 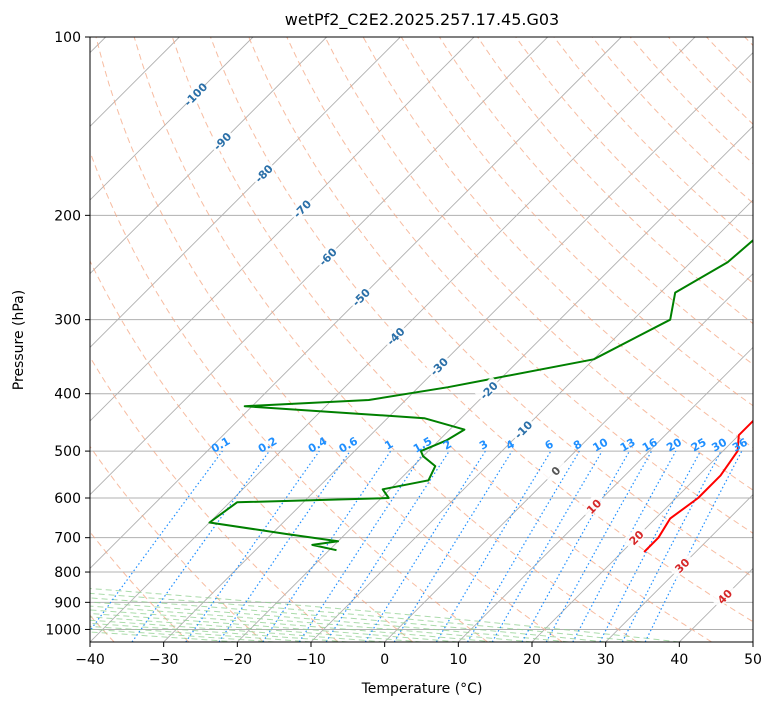 What do you see at coordinates (679, 660) in the screenshot?
I see `x-tick-label: 40` at bounding box center [679, 660].